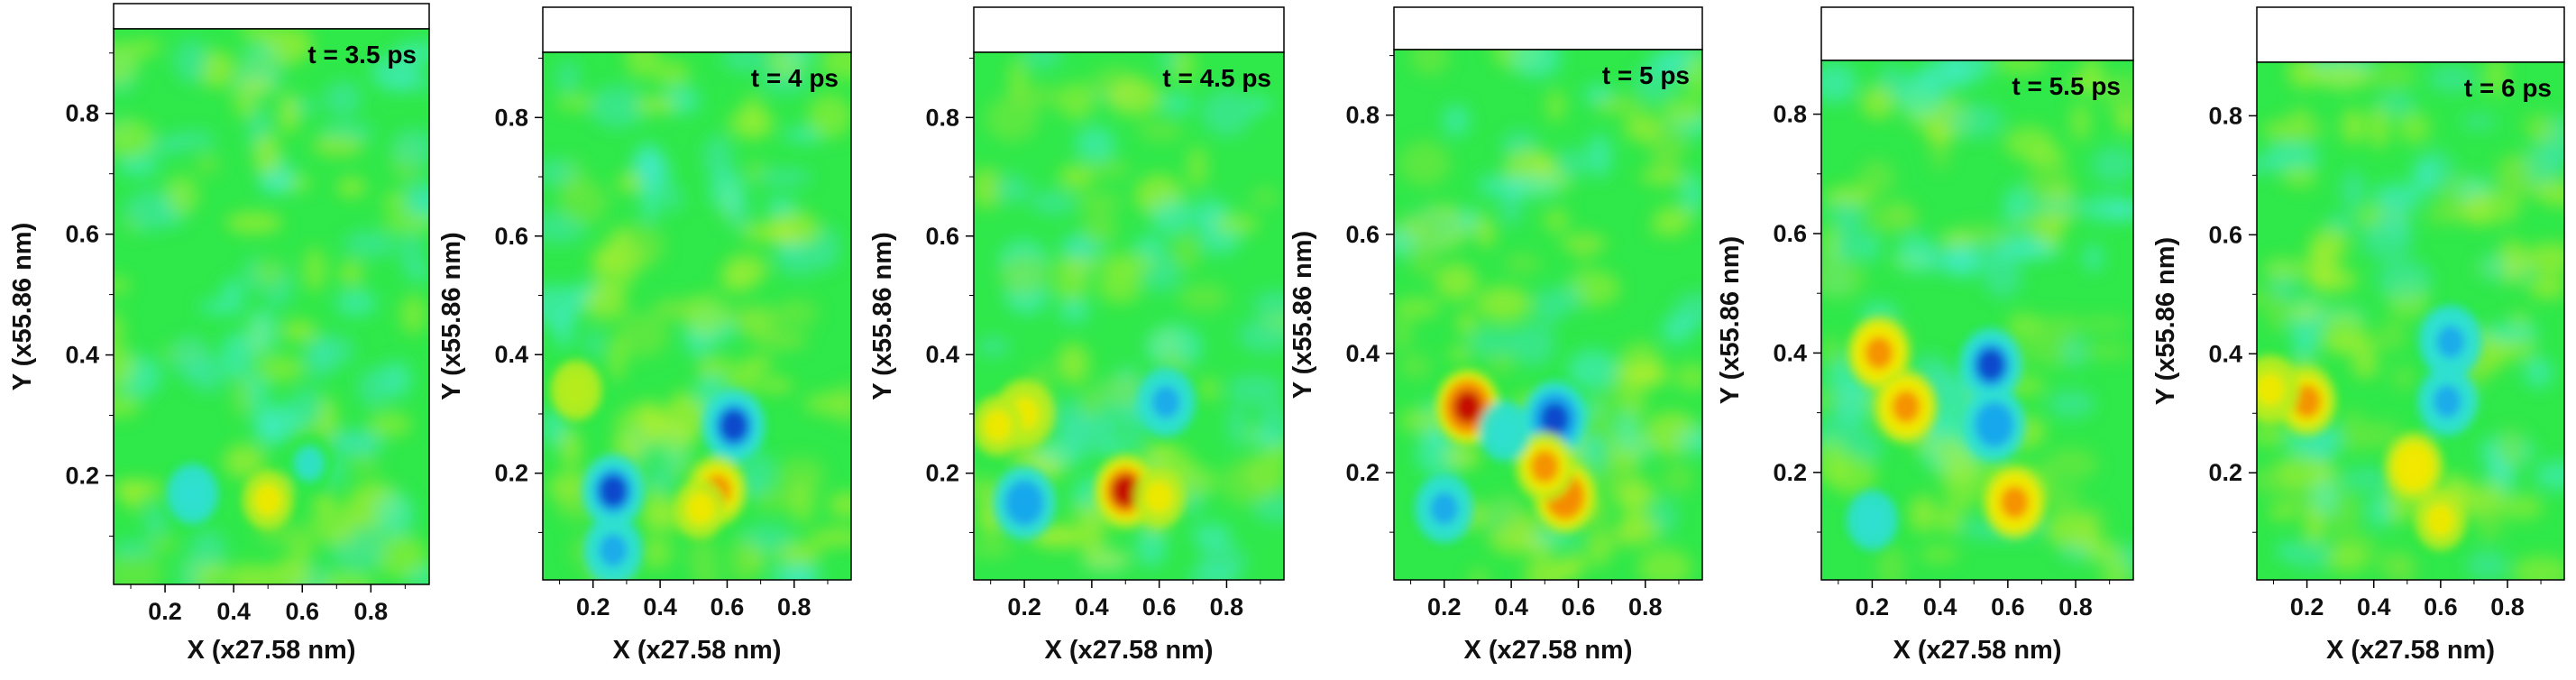 Image resolution: width=2576 pixels, height=680 pixels. What do you see at coordinates (1216, 78) in the screenshot?
I see `time-annotation: t = 4.5 ps` at bounding box center [1216, 78].